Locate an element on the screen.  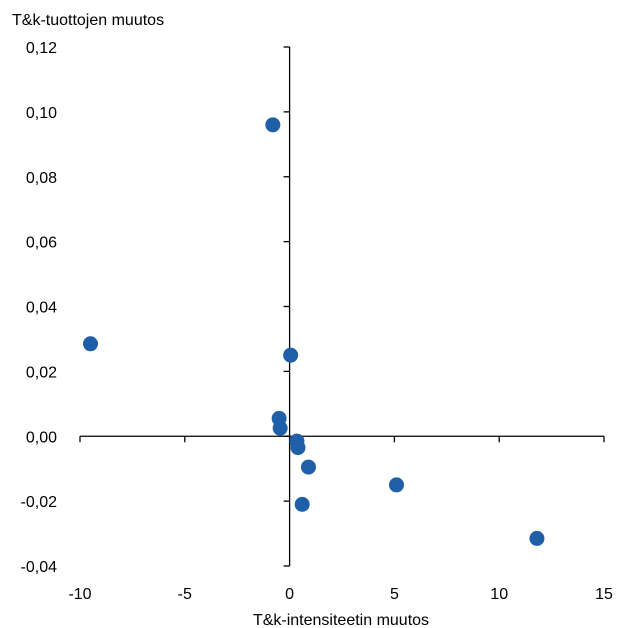
y-tick-label: 0,02 is located at coordinates (41, 372).